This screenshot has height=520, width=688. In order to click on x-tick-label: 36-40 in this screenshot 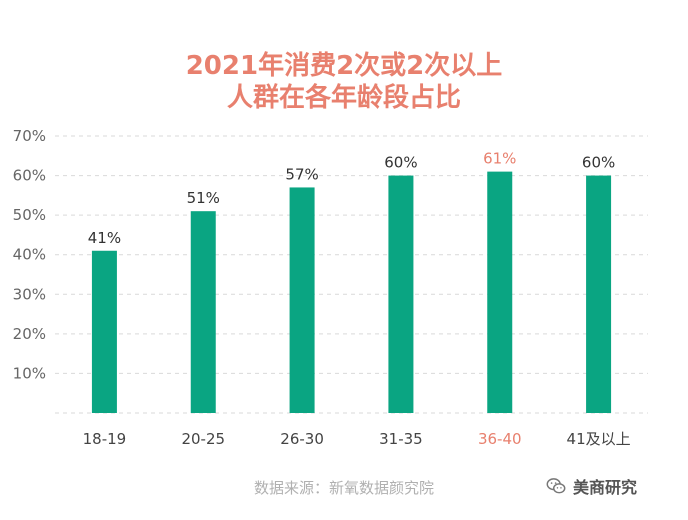, I will do `click(500, 439)`.